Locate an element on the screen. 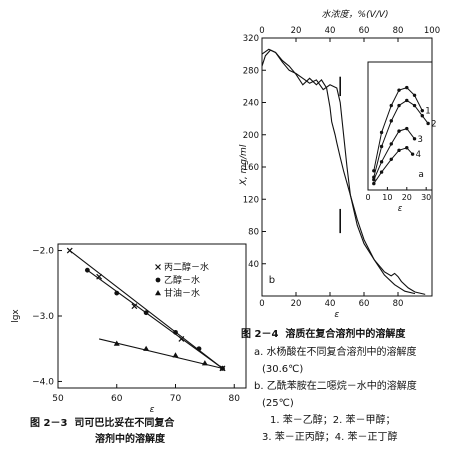  fig23-xtick-label: 50 is located at coordinates (58, 399).